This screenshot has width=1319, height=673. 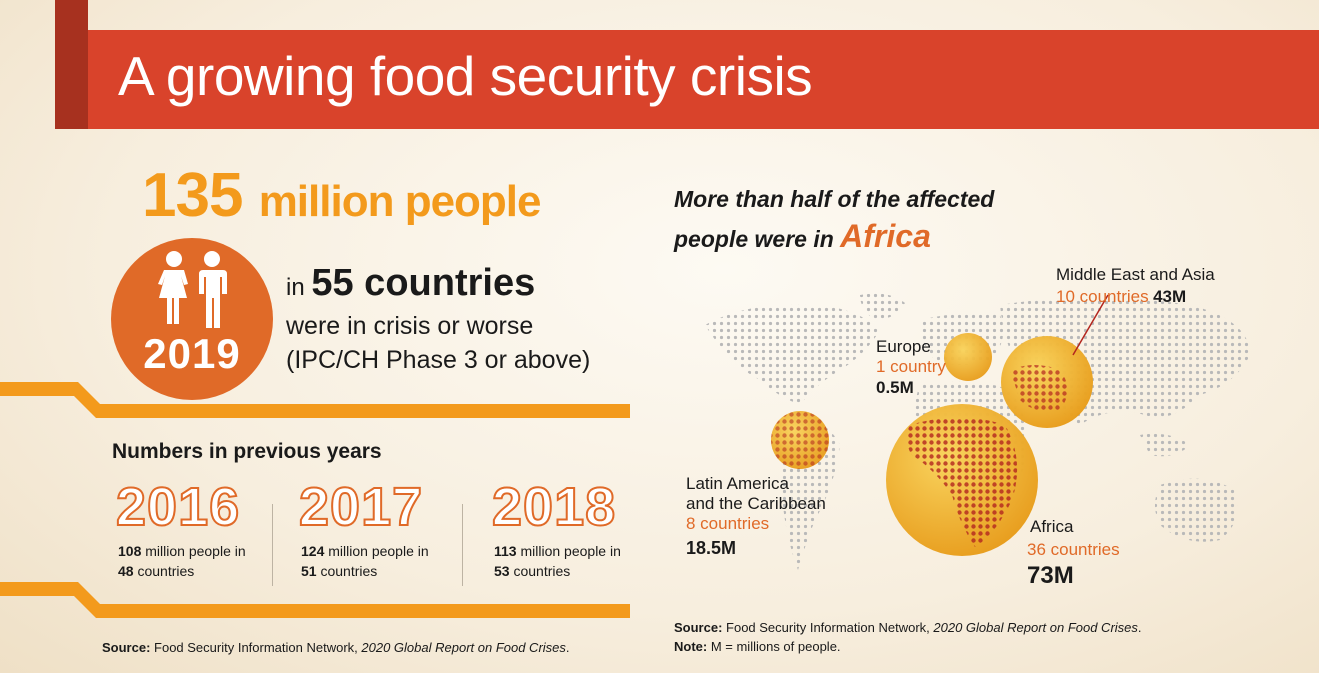 What do you see at coordinates (834, 199) in the screenshot?
I see `map-headline-line-1: More than half of the affected` at bounding box center [834, 199].